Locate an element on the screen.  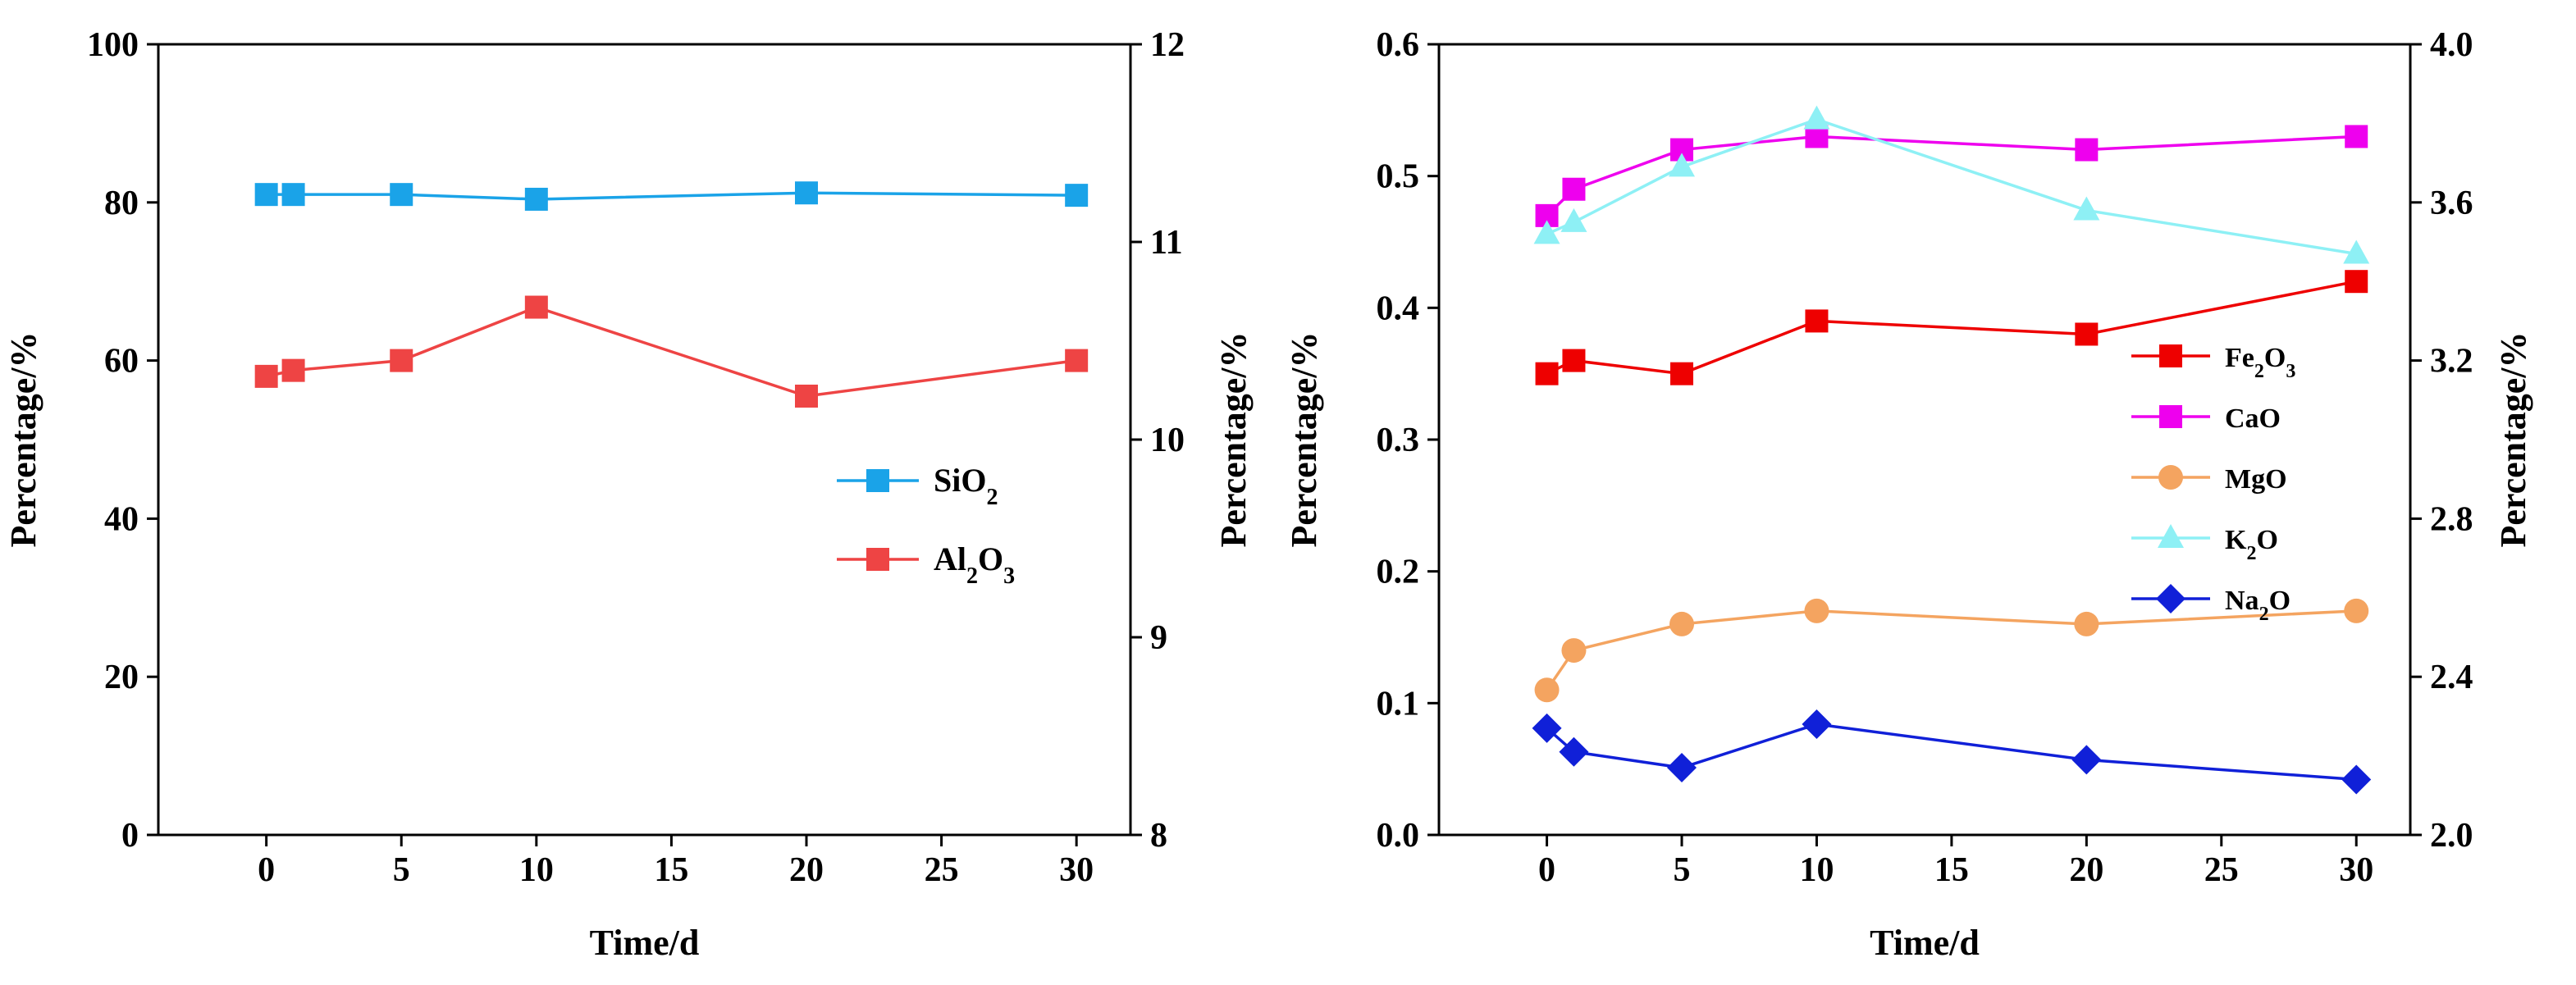
y-left-tick-label: 0.1 is located at coordinates (1398, 704).